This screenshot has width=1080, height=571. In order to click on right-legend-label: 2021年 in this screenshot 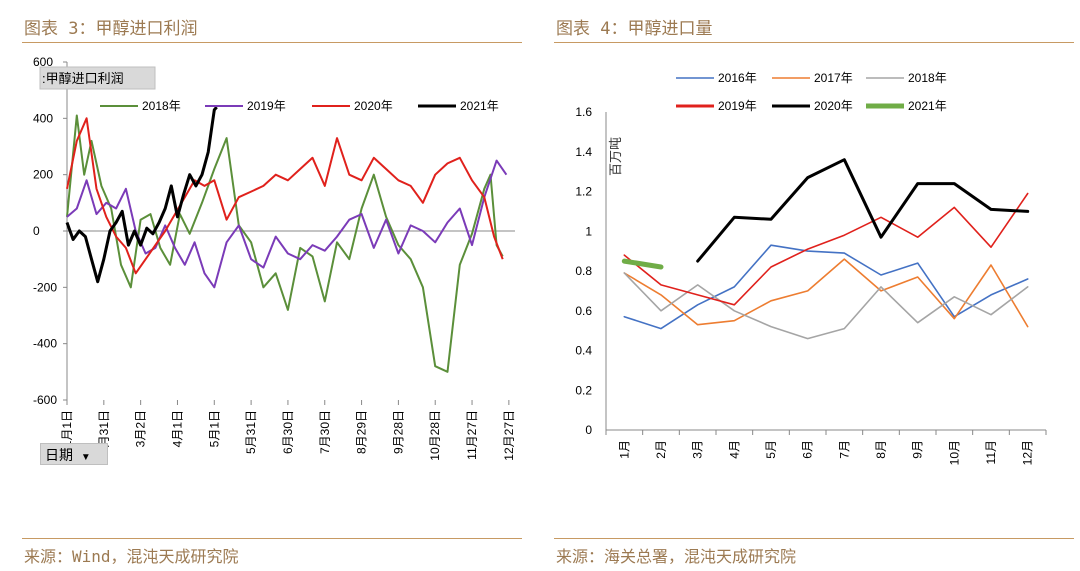, I will do `click(927, 106)`.